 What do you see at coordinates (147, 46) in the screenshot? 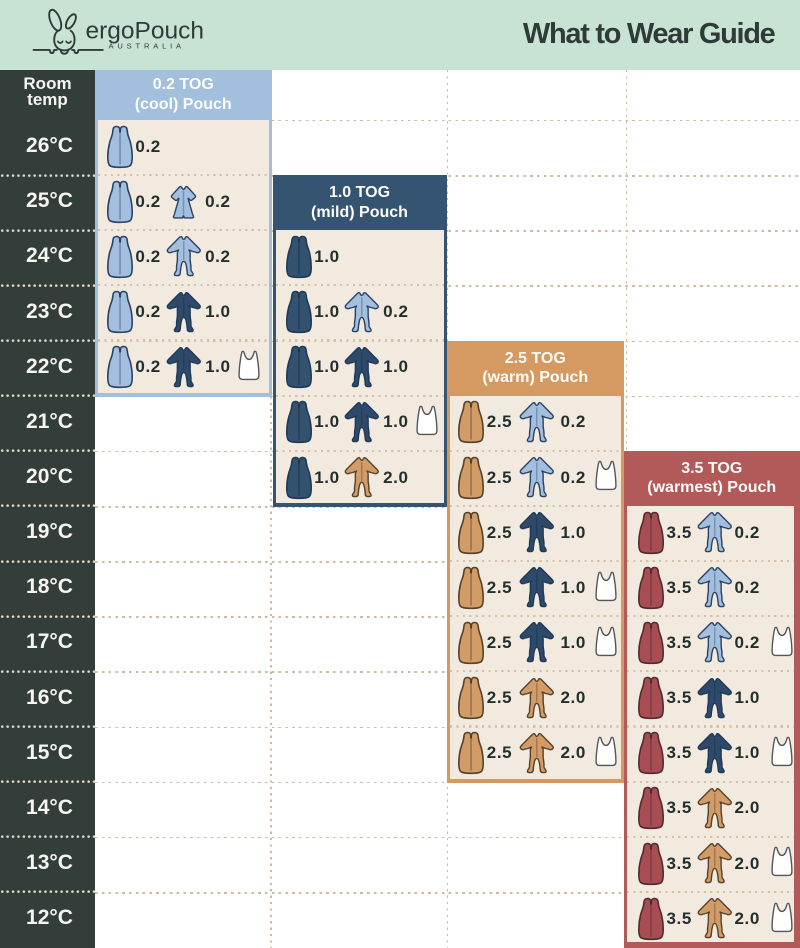
I see `svg-text: AUSTRALIA` at bounding box center [147, 46].